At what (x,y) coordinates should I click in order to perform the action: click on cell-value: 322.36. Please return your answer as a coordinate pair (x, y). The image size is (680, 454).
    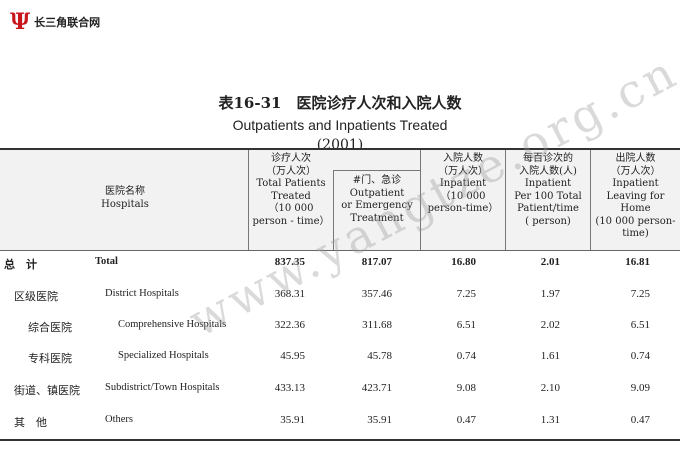
    Looking at the image, I should click on (289, 325).